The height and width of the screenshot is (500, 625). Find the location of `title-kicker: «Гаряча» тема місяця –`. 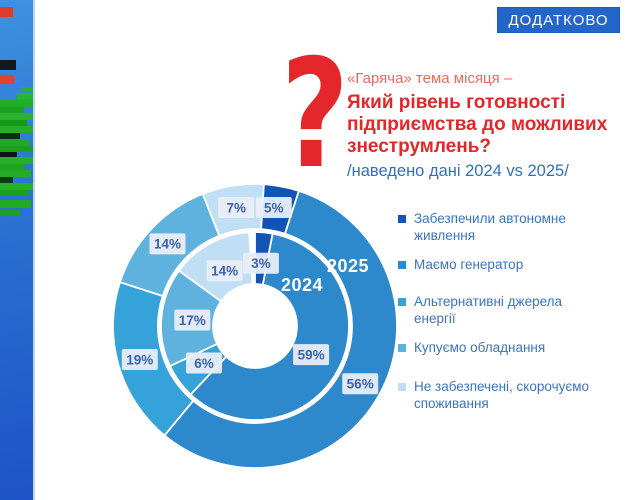

title-kicker: «Гаряча» тема місяця – is located at coordinates (430, 78).